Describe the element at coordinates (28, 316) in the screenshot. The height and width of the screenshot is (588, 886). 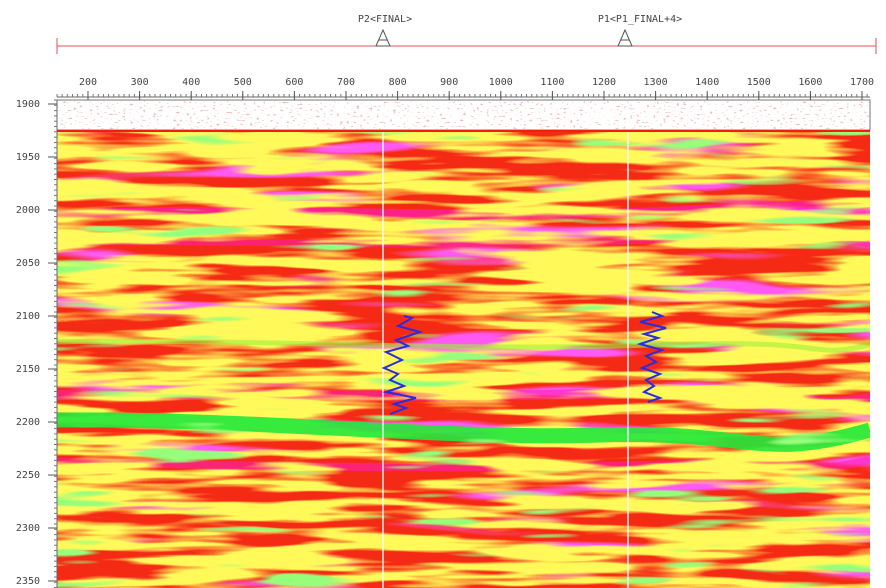
I see `y-tick-label: 2100` at that location.